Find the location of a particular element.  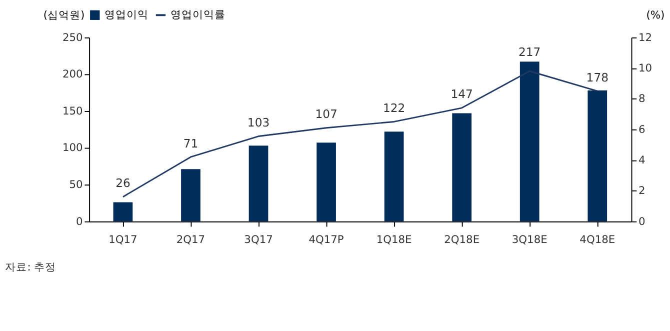

y-tick-label: 150 is located at coordinates (73, 111).